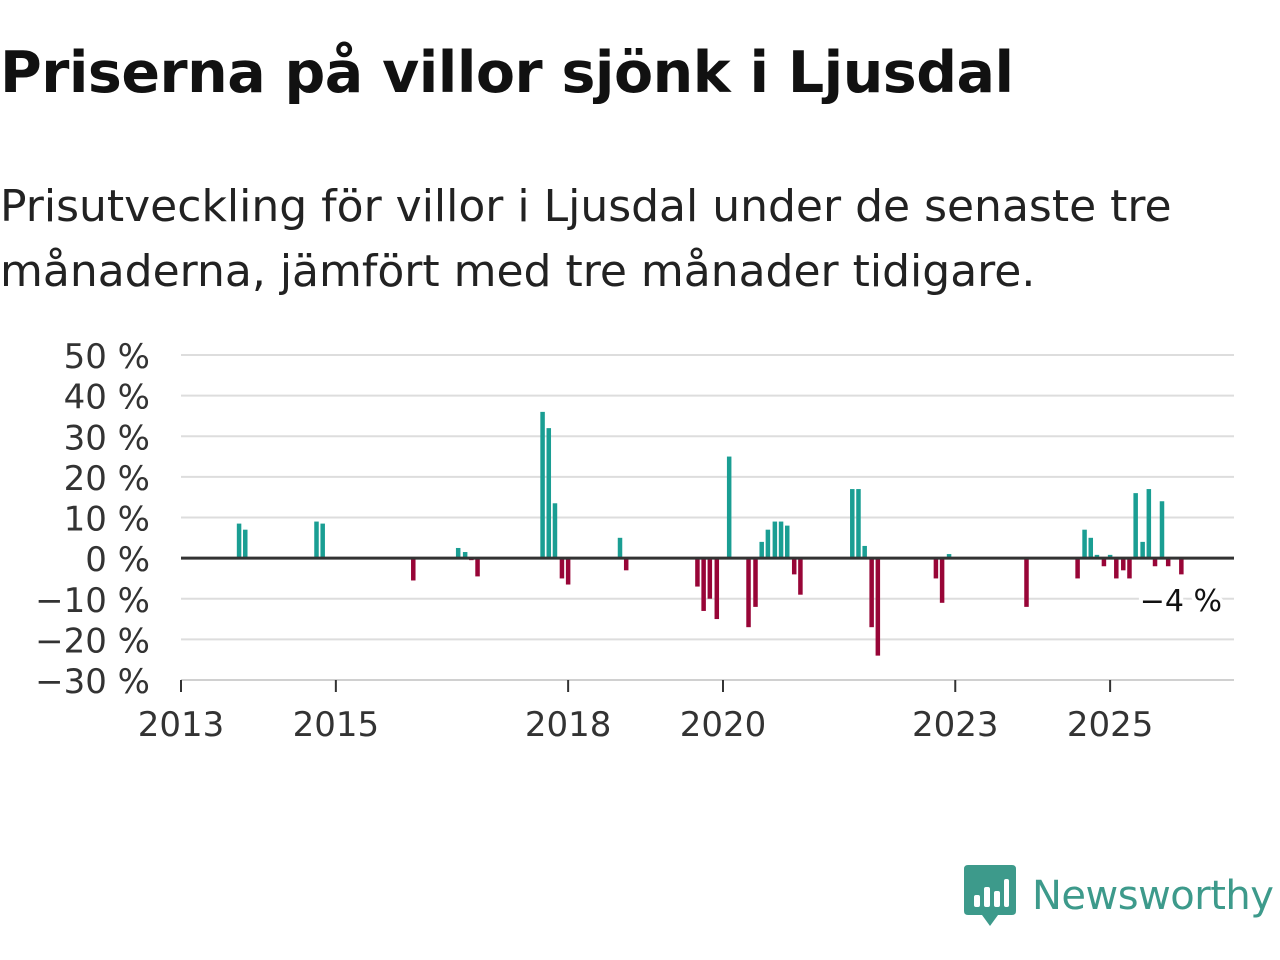 The width and height of the screenshot is (1280, 960). Describe the element at coordinates (107, 357) in the screenshot. I see `y-tick-label: 50 %` at that location.